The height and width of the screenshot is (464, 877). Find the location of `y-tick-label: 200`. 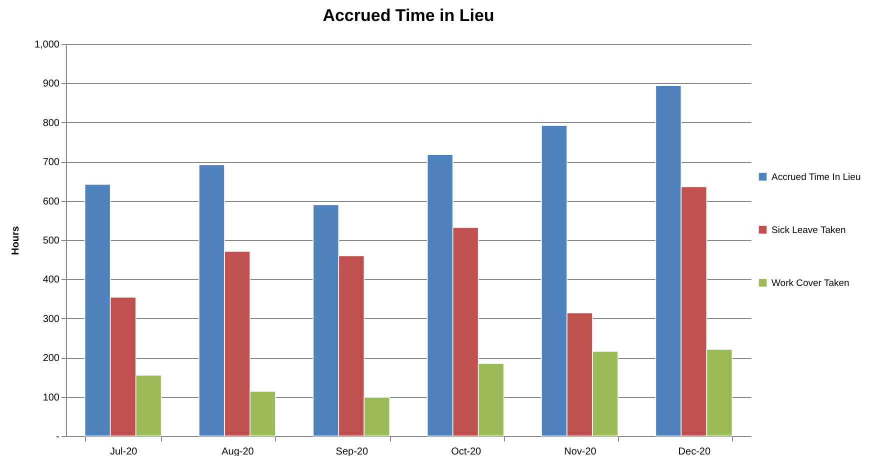

y-tick-label: 200 is located at coordinates (51, 358).